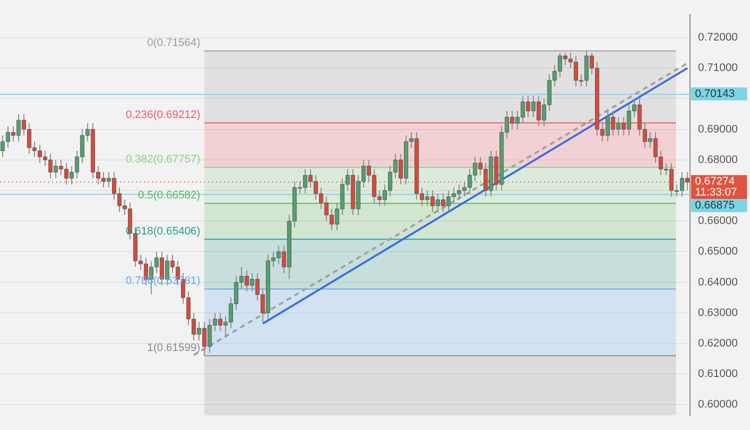 Image resolution: width=750 pixels, height=430 pixels. What do you see at coordinates (716, 187) in the screenshot?
I see `ref-line-label: 0.67274 11:33:07` at bounding box center [716, 187].